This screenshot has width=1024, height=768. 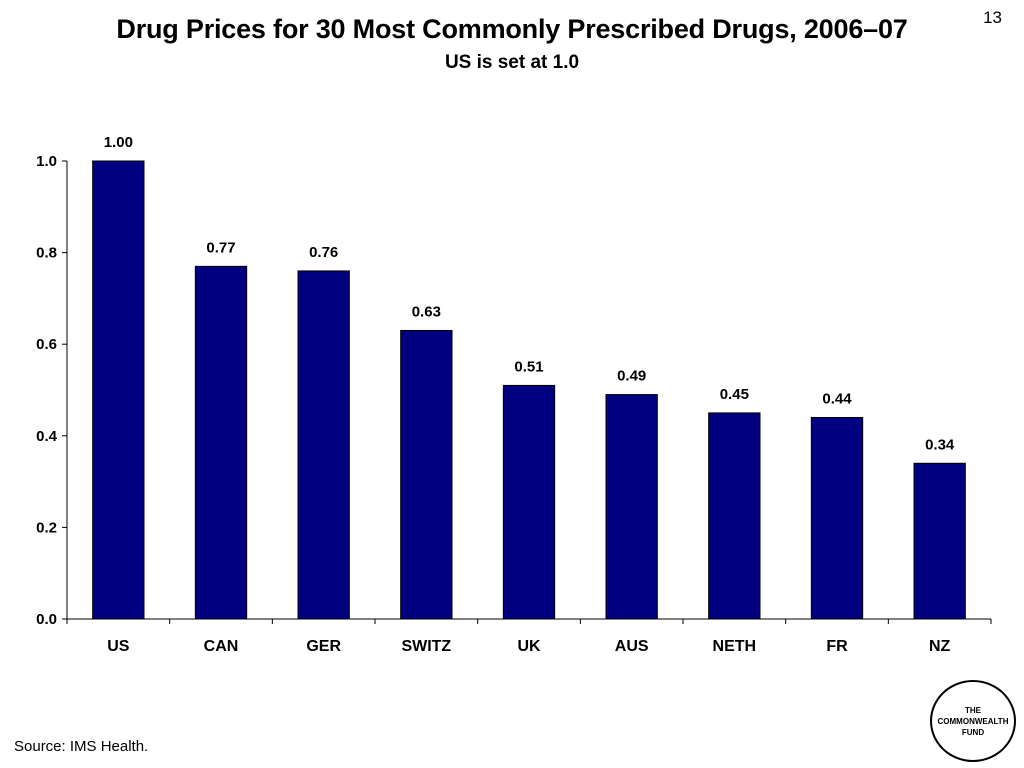 What do you see at coordinates (973, 710) in the screenshot?
I see `logo-line-1: THE` at bounding box center [973, 710].